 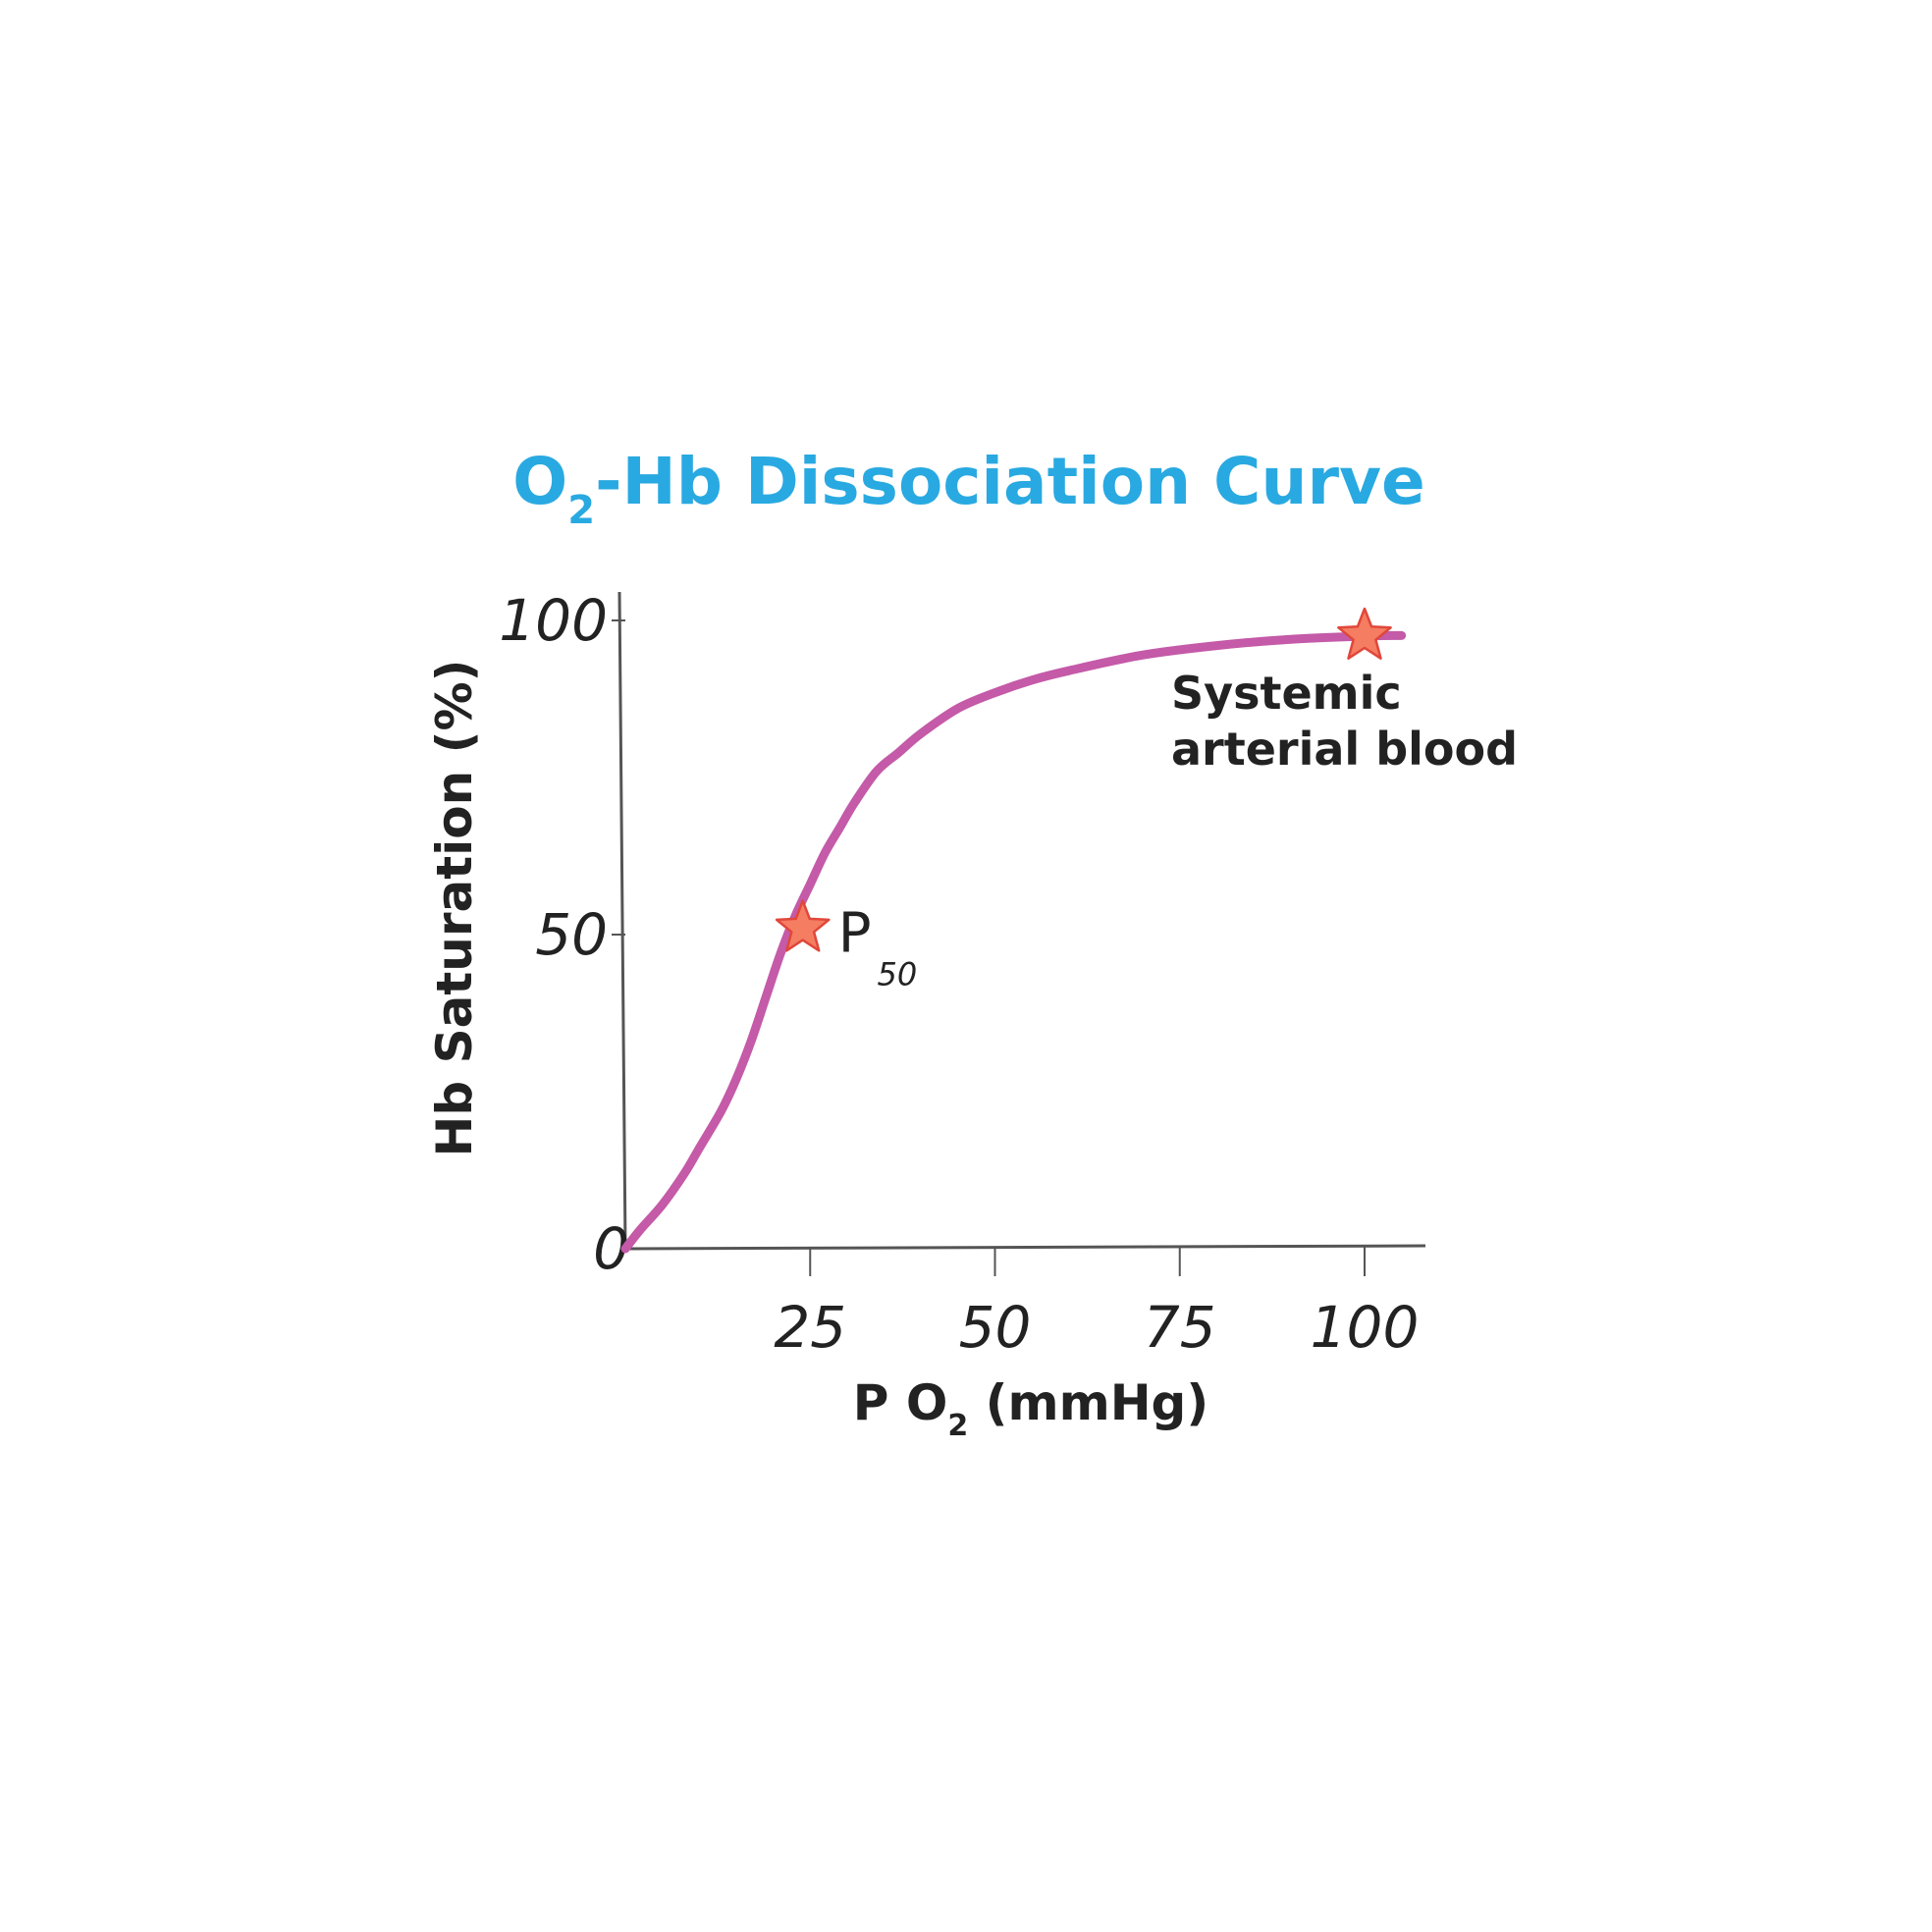 What do you see at coordinates (1030, 1408) in the screenshot?
I see `x-axis-label: P O2 (mmHg)` at bounding box center [1030, 1408].